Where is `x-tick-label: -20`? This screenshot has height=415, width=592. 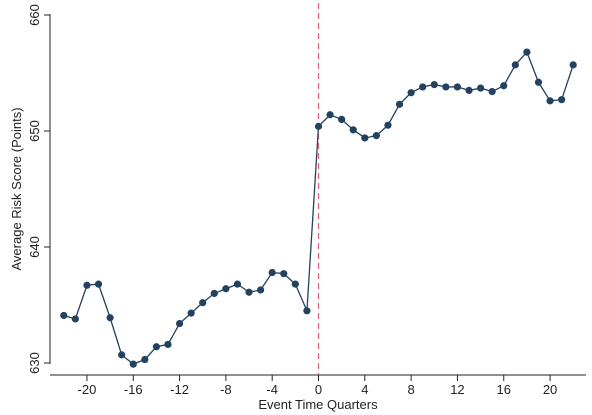 x-tick-label: -20 is located at coordinates (87, 389).